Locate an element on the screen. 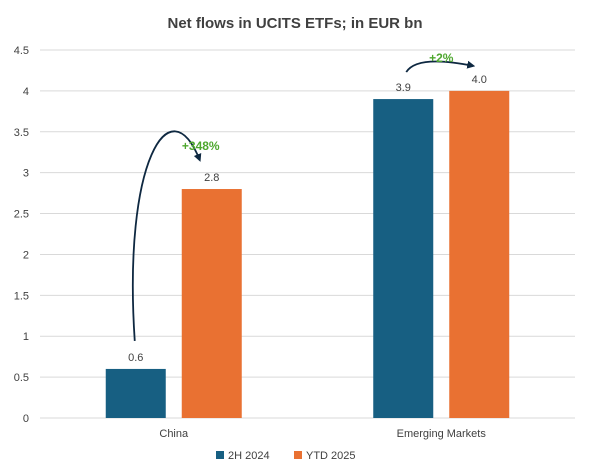 The height and width of the screenshot is (472, 591). y-tick-label: 4.5 is located at coordinates (21, 51).